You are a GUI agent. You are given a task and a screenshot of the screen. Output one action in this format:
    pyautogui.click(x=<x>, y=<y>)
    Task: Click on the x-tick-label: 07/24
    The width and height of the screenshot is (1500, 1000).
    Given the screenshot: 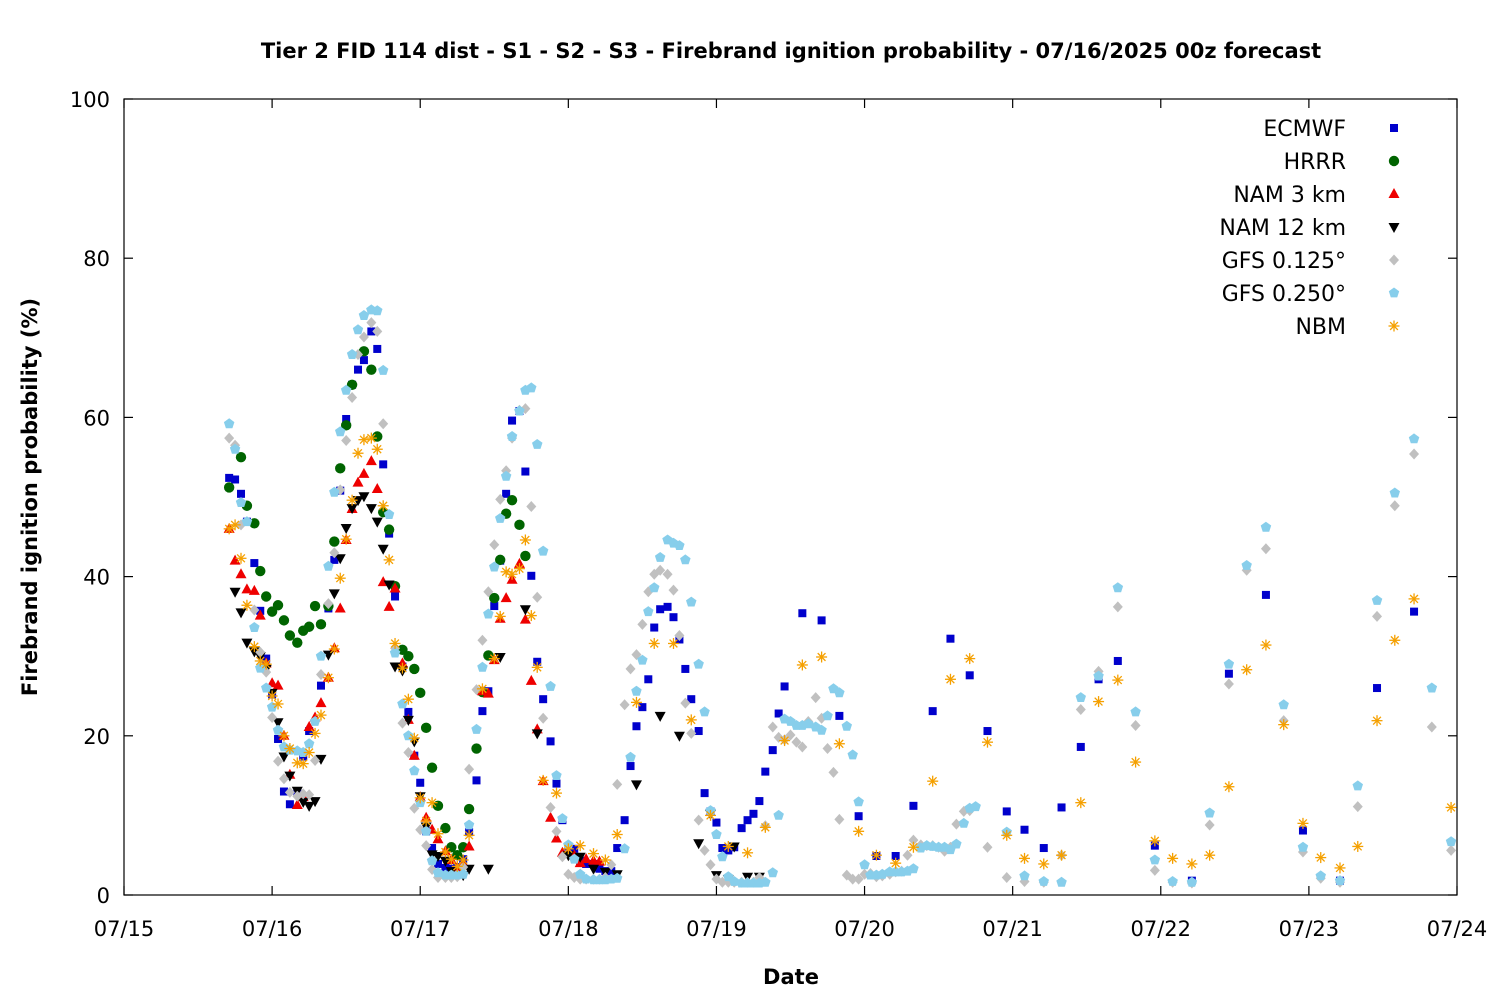 What is the action you would take?
    pyautogui.click(x=1457, y=929)
    